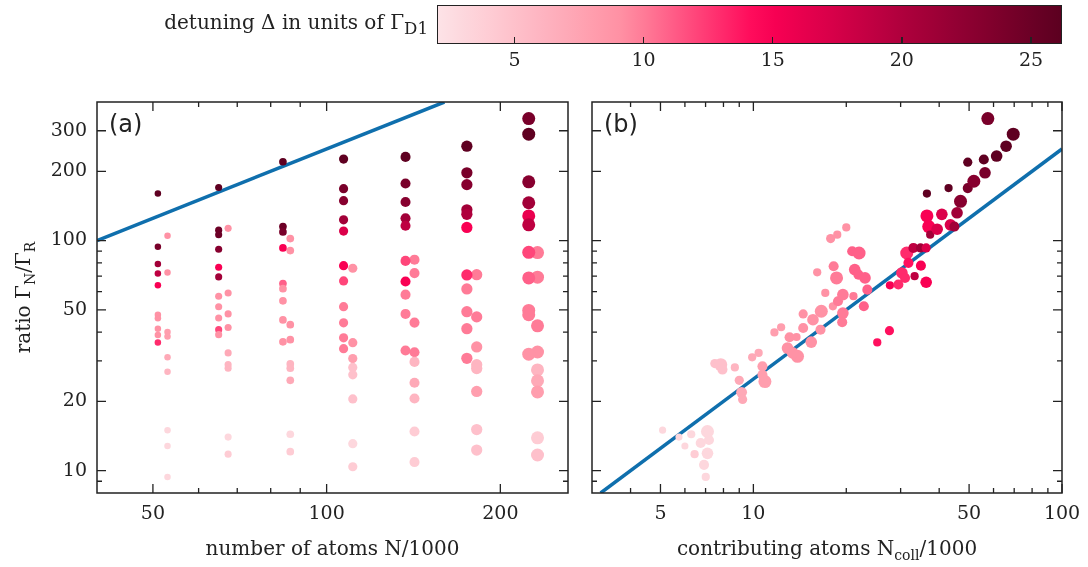 The width and height of the screenshot is (1088, 567). I want to click on color-bar-label: 15, so click(772, 59).